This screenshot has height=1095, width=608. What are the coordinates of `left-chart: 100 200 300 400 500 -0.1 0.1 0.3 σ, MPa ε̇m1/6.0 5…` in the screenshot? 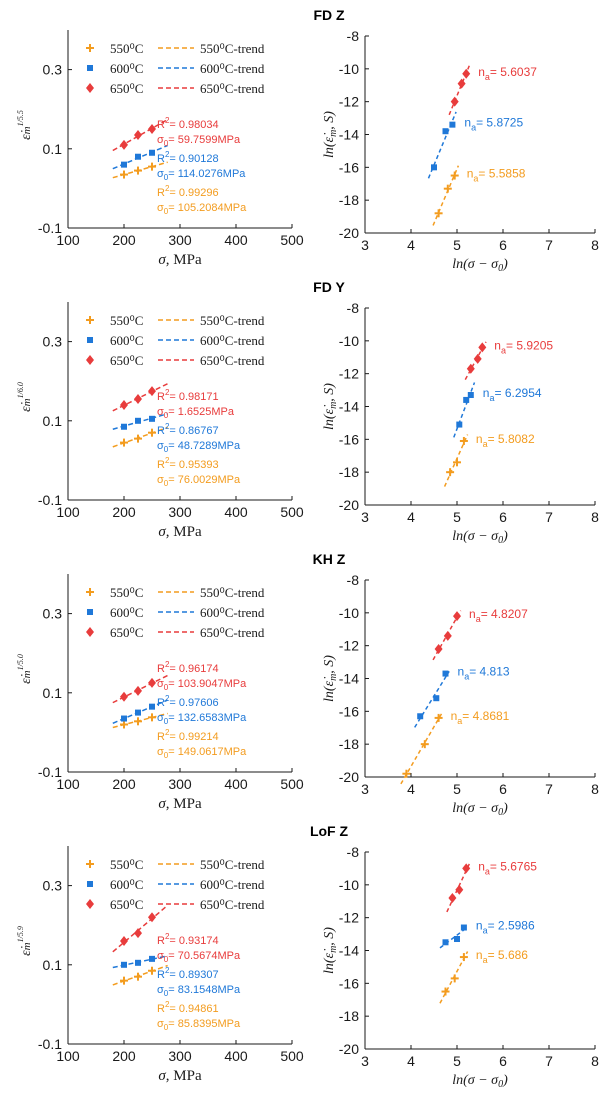 It's located at (160, 421).